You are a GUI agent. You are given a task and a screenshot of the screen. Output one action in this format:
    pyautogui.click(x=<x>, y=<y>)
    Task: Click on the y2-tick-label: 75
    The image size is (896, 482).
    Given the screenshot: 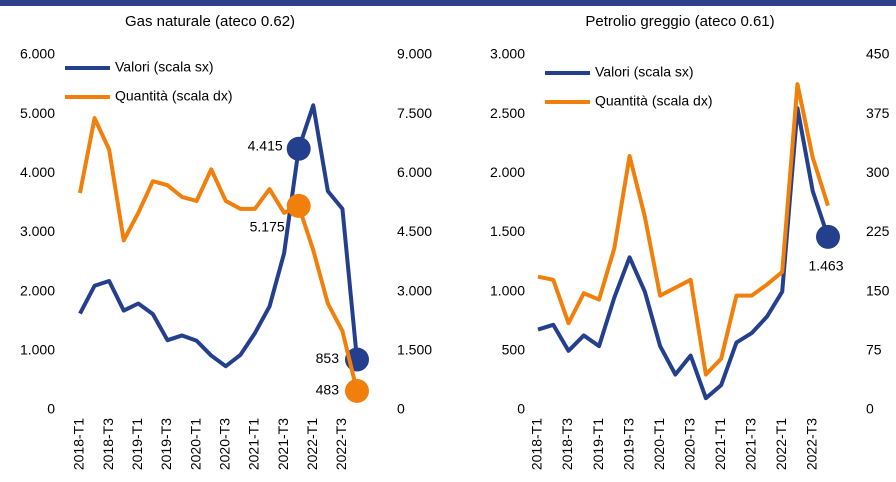 What is the action you would take?
    pyautogui.click(x=874, y=350)
    